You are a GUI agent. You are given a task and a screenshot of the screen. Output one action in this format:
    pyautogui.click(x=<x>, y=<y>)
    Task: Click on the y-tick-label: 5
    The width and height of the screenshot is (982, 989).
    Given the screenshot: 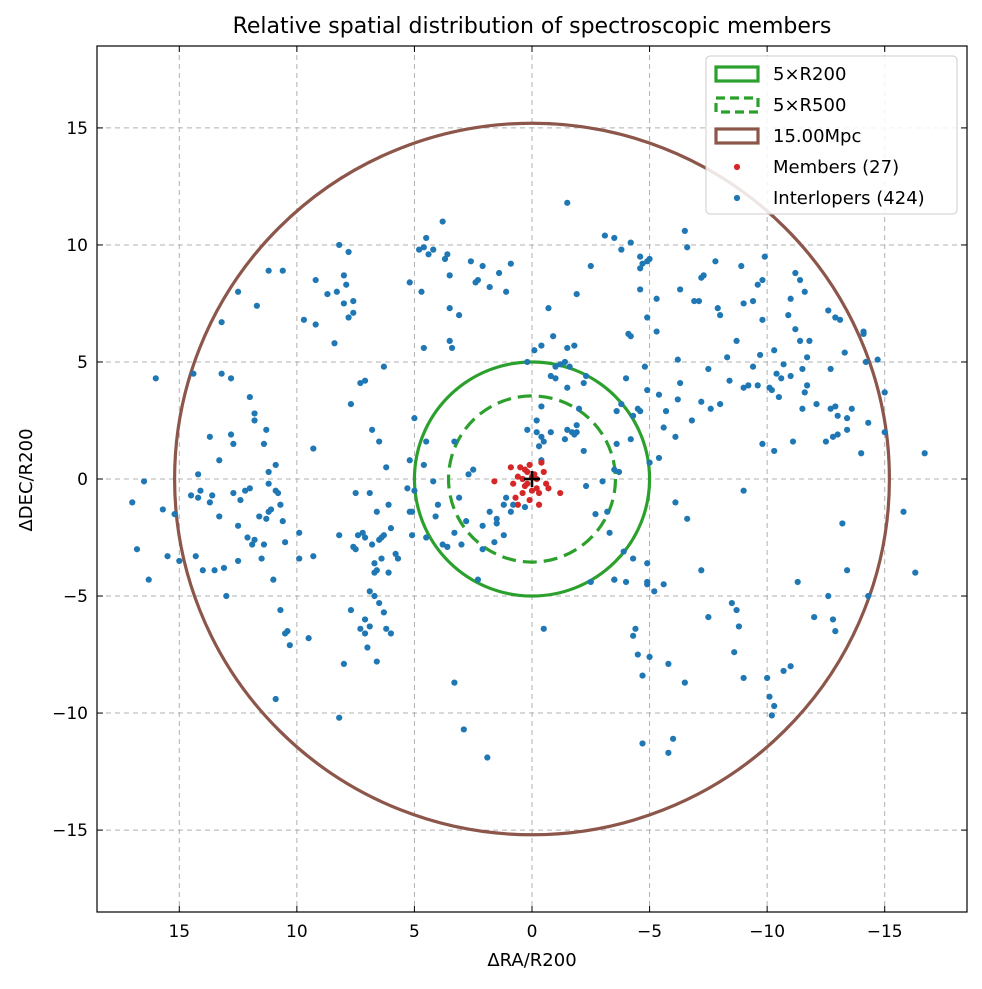 What is the action you would take?
    pyautogui.click(x=82, y=363)
    